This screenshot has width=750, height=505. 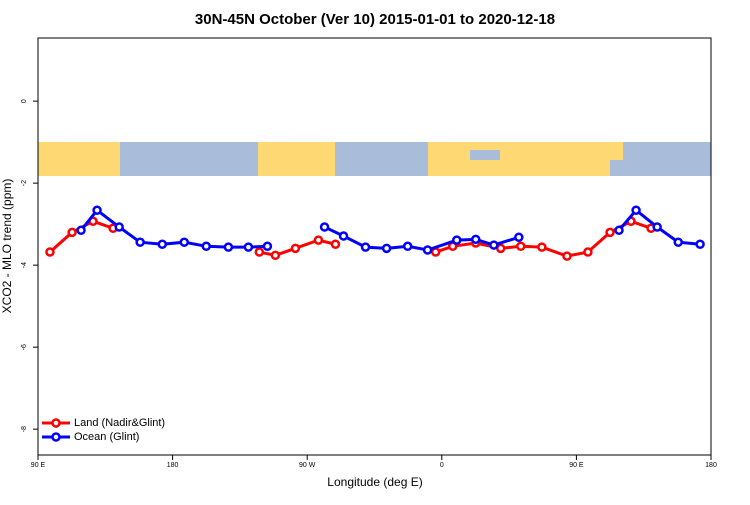 I want to click on y-tick-label: -4, so click(x=24, y=265).